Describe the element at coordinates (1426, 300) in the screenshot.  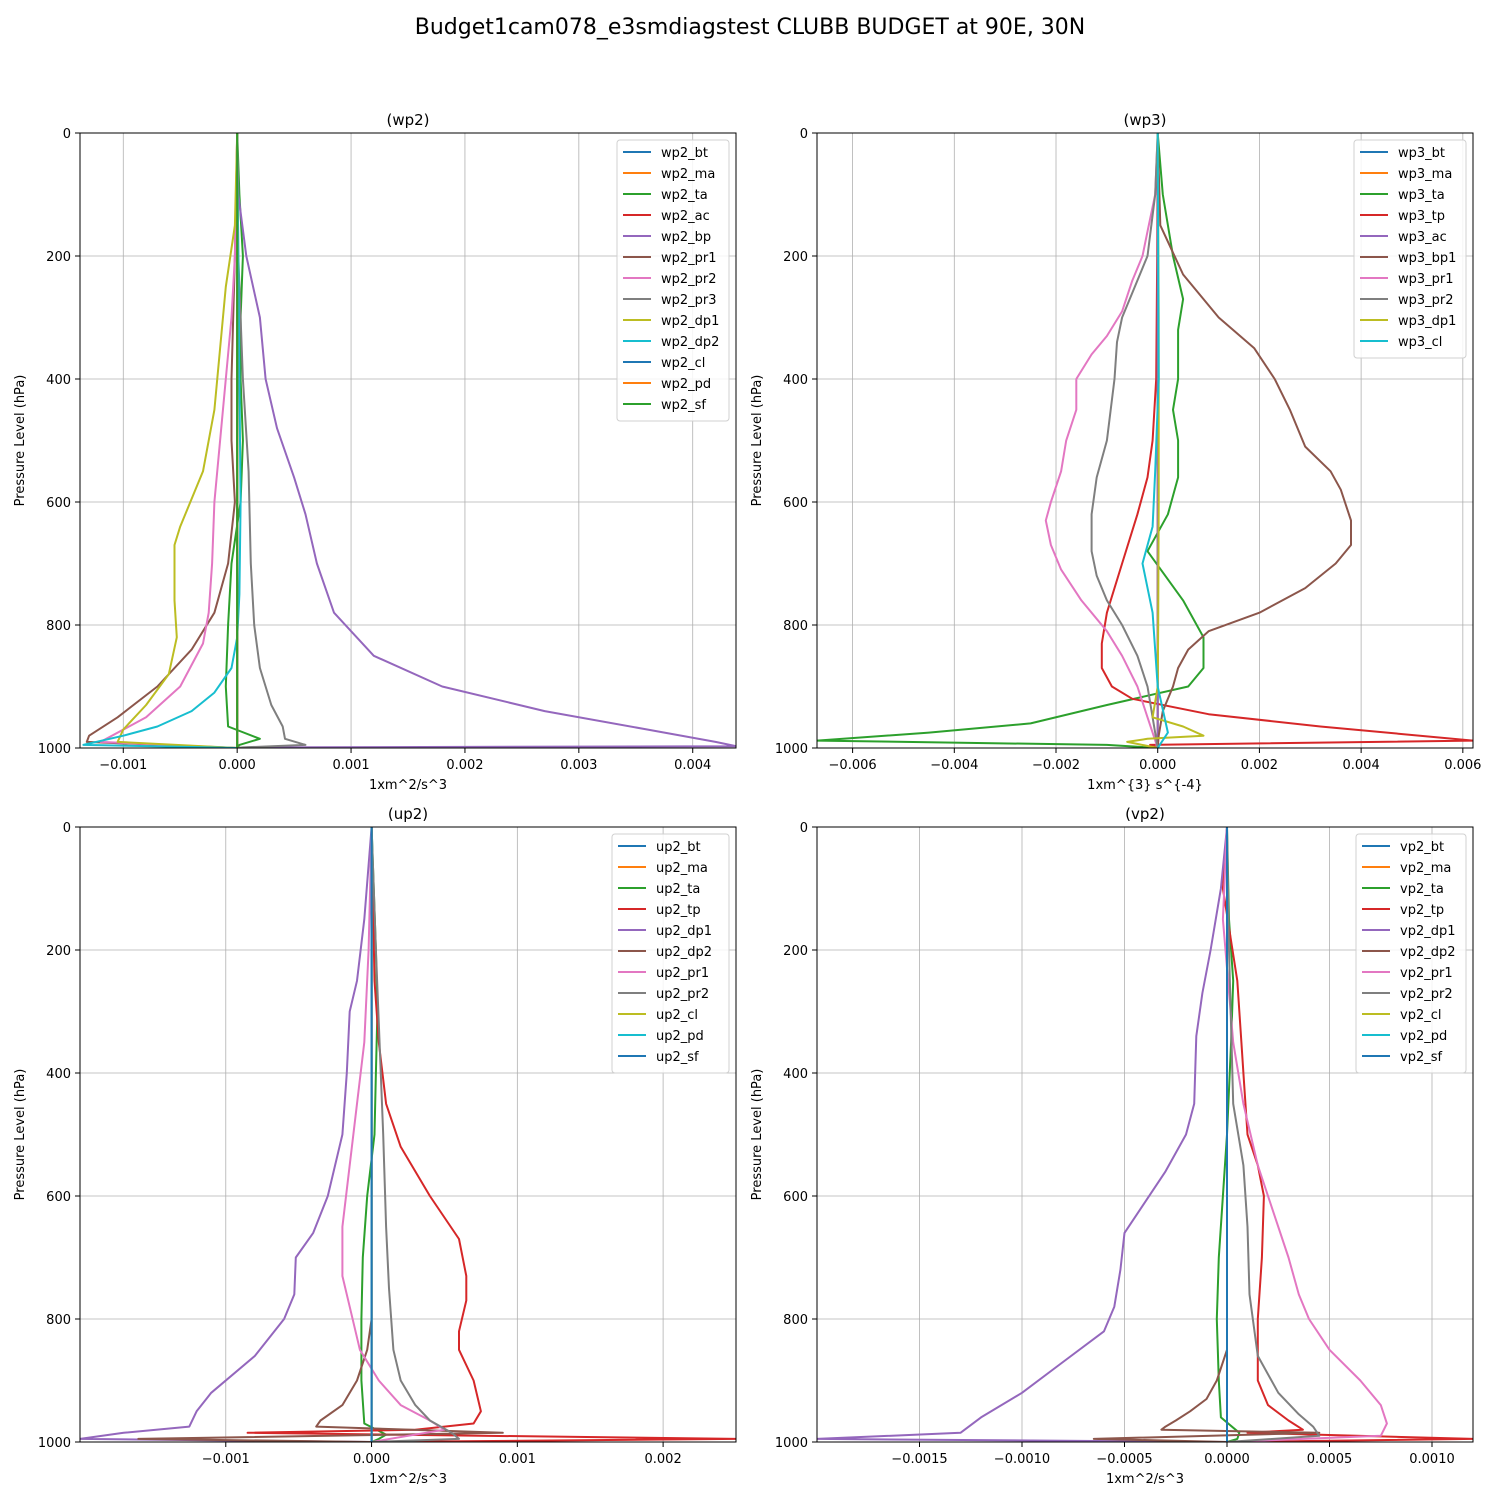
I see `legend-label-wp3_pr2: wp3_pr2` at that location.